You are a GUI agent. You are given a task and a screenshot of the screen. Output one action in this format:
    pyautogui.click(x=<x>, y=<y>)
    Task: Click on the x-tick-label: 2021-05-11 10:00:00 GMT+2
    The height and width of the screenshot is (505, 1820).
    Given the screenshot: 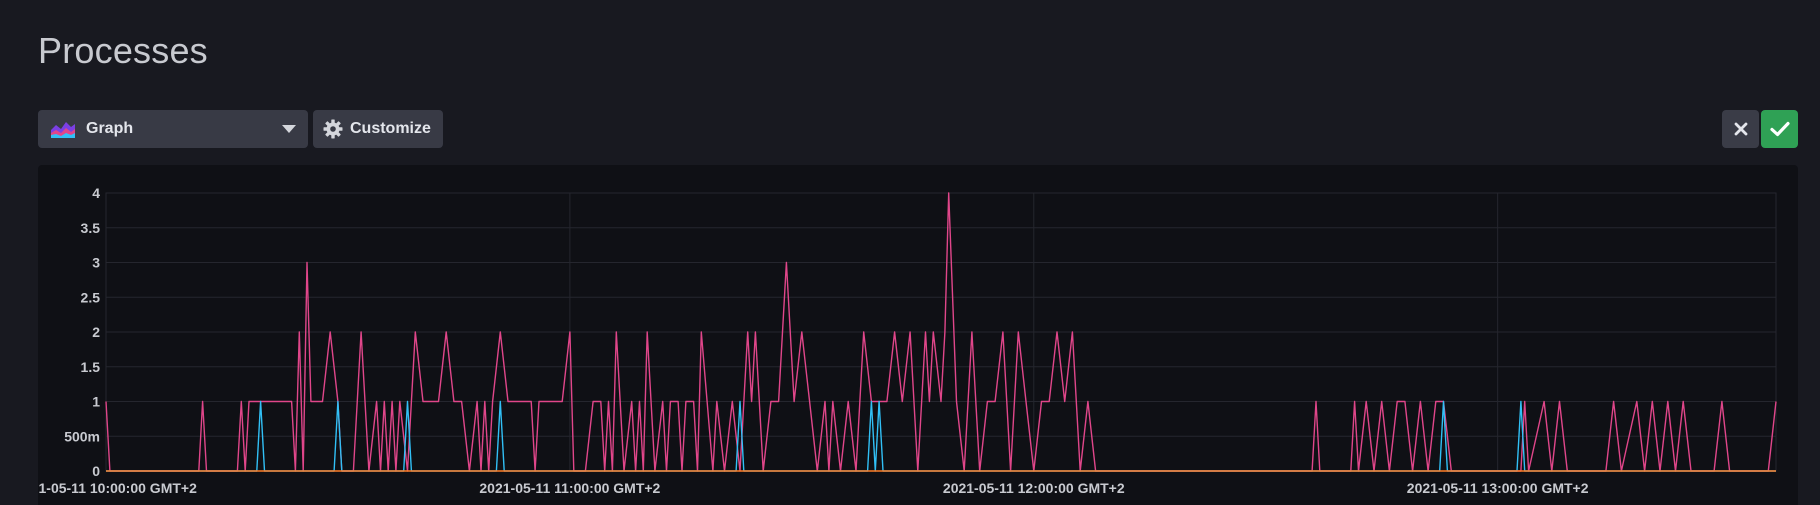 What is the action you would take?
    pyautogui.click(x=117, y=488)
    